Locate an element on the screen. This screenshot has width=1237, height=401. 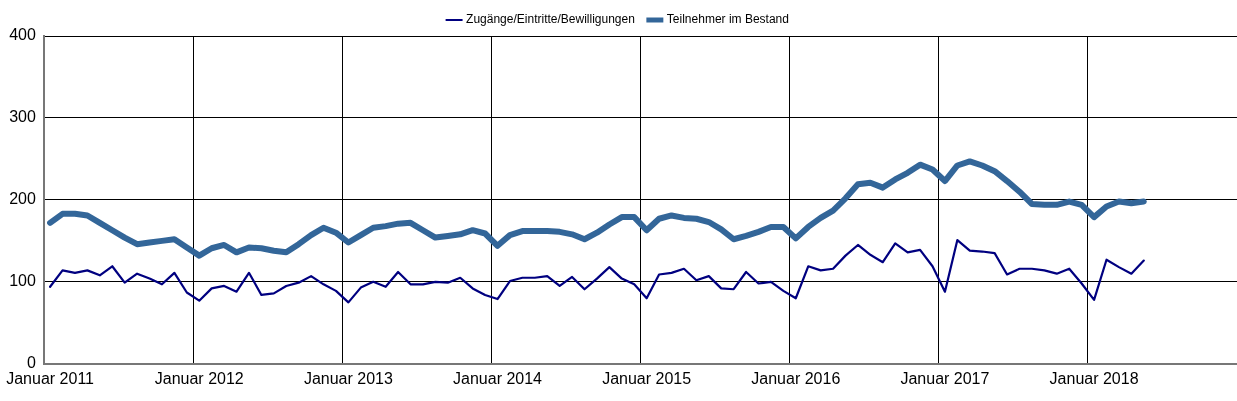
legend-label: Teilnehmer im Bestand is located at coordinates (727, 19).